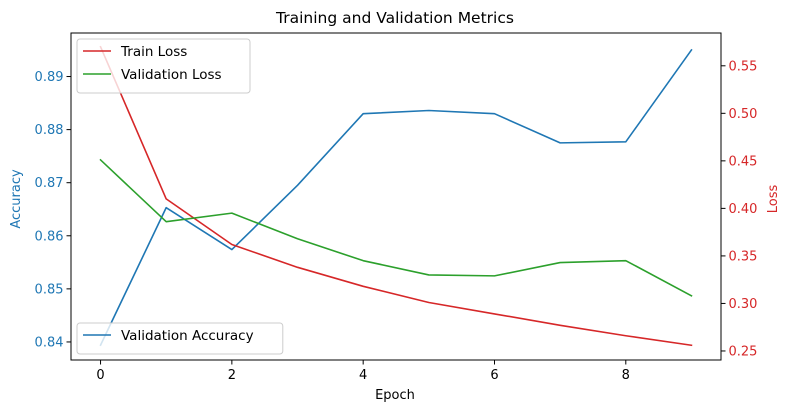 The width and height of the screenshot is (790, 412). What do you see at coordinates (743, 161) in the screenshot?
I see `y-right-tick-label: 0.45` at bounding box center [743, 161].